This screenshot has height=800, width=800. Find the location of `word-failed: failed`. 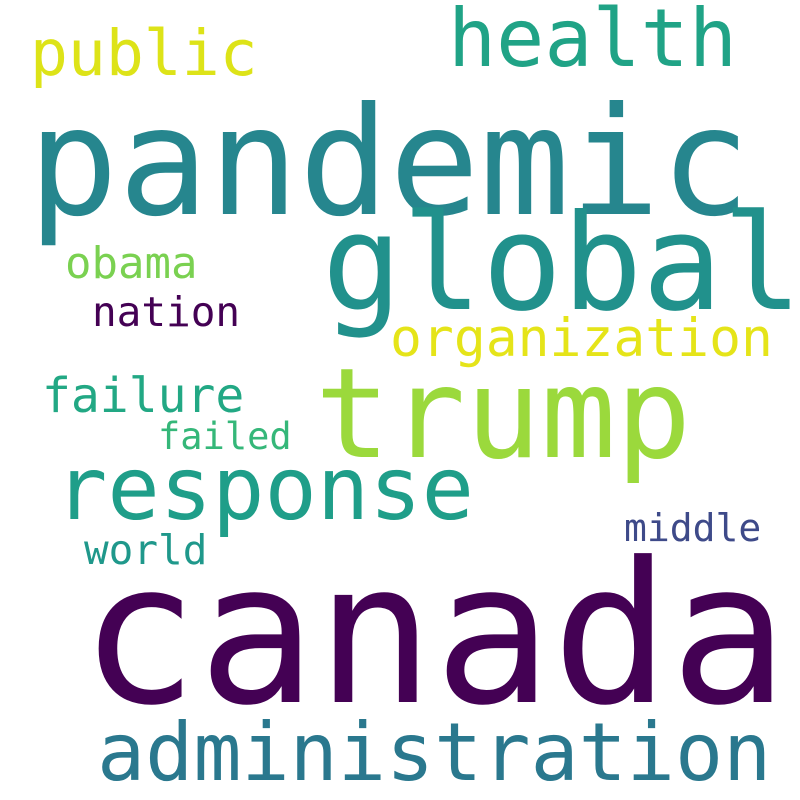

word-failed: failed is located at coordinates (225, 436).